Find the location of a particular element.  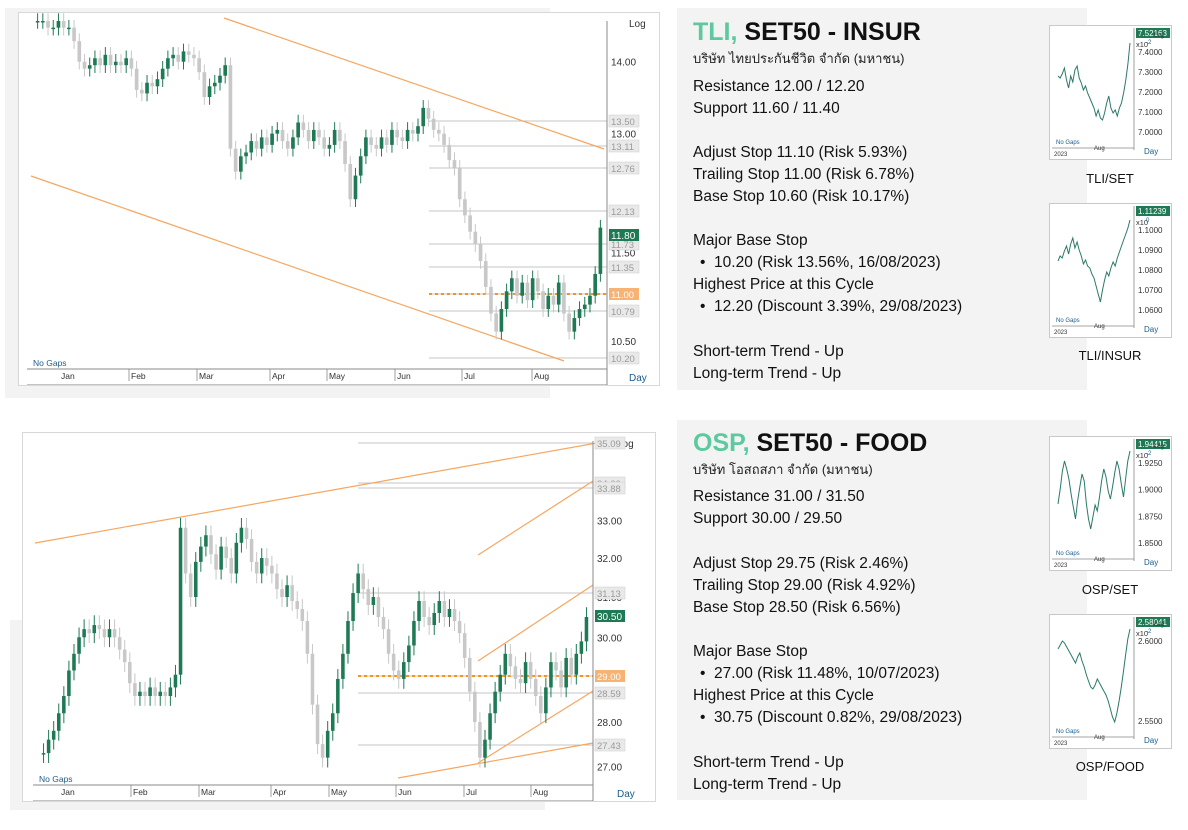

tli-major-base-stop-title: Major Base Stop is located at coordinates (750, 240).